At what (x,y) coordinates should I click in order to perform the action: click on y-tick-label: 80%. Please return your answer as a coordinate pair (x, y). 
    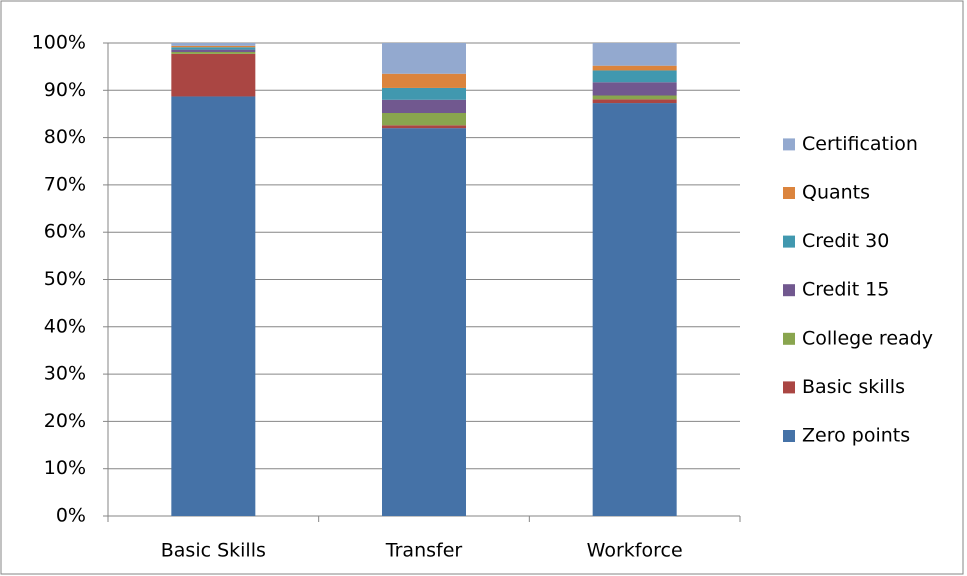
    Looking at the image, I should click on (65, 137).